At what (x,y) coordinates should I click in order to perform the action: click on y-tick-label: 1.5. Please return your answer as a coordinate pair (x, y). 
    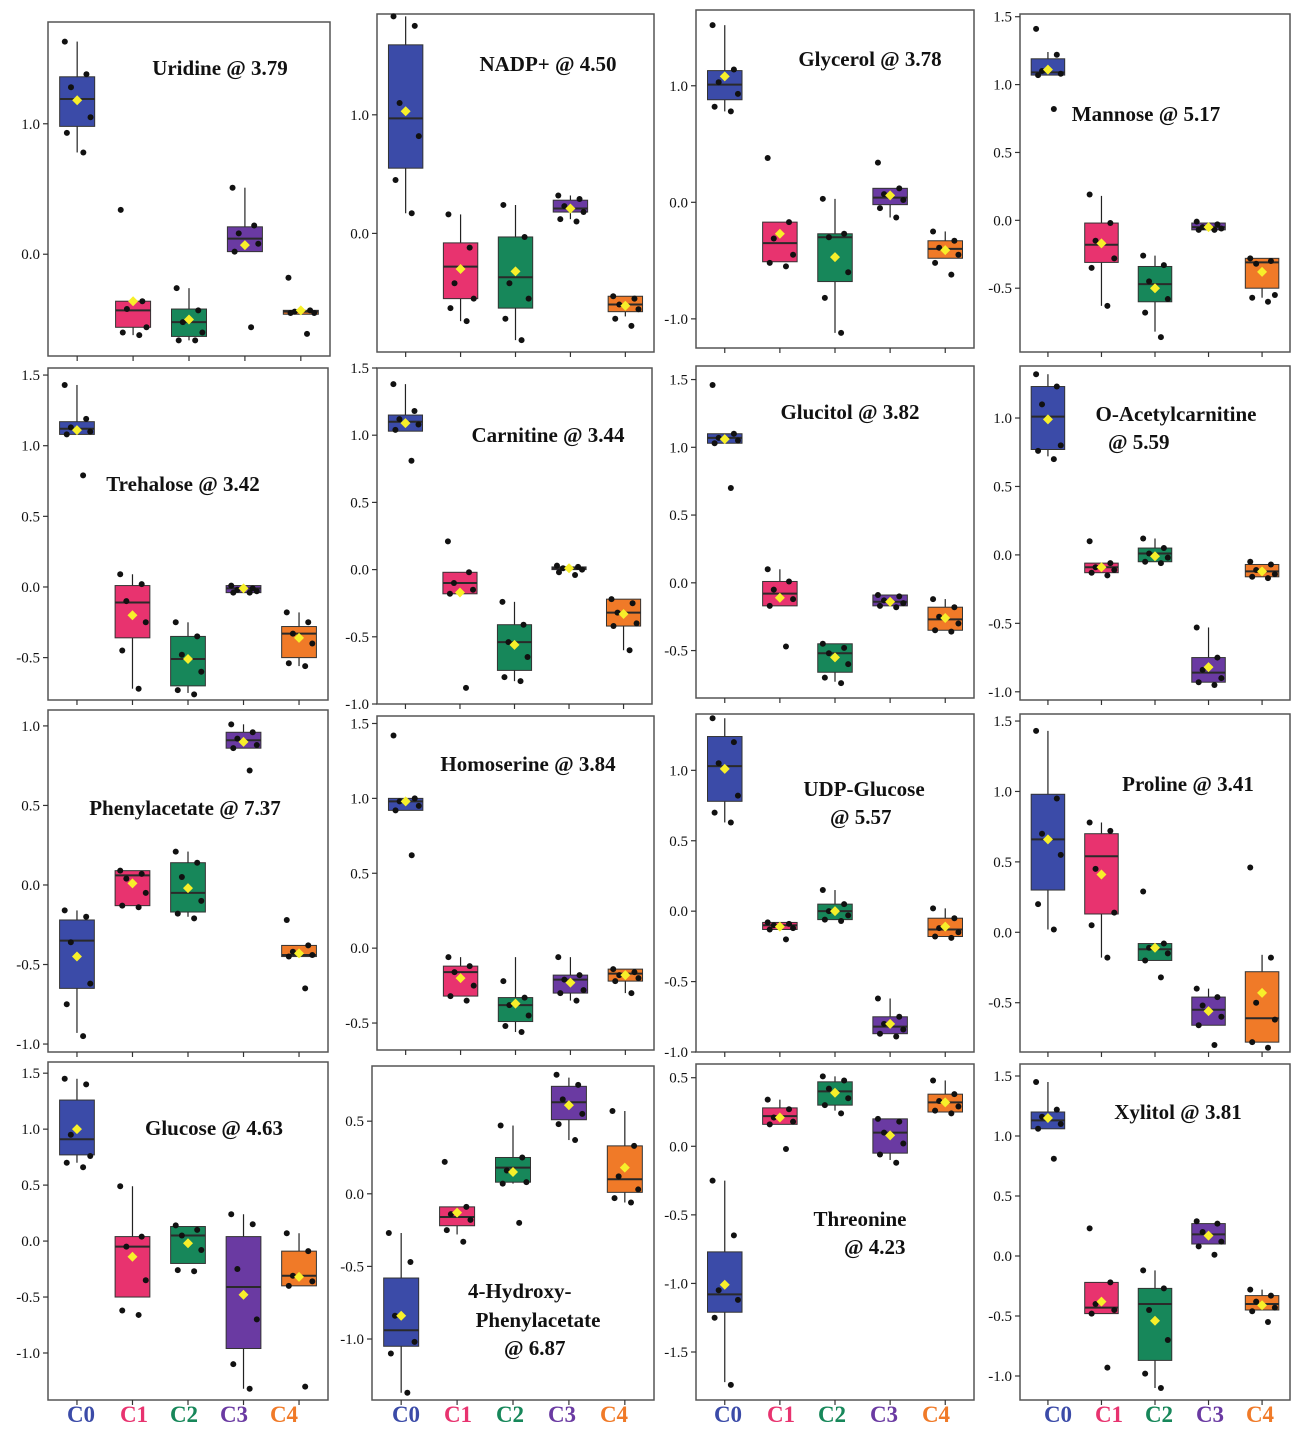
    Looking at the image, I should click on (359, 369).